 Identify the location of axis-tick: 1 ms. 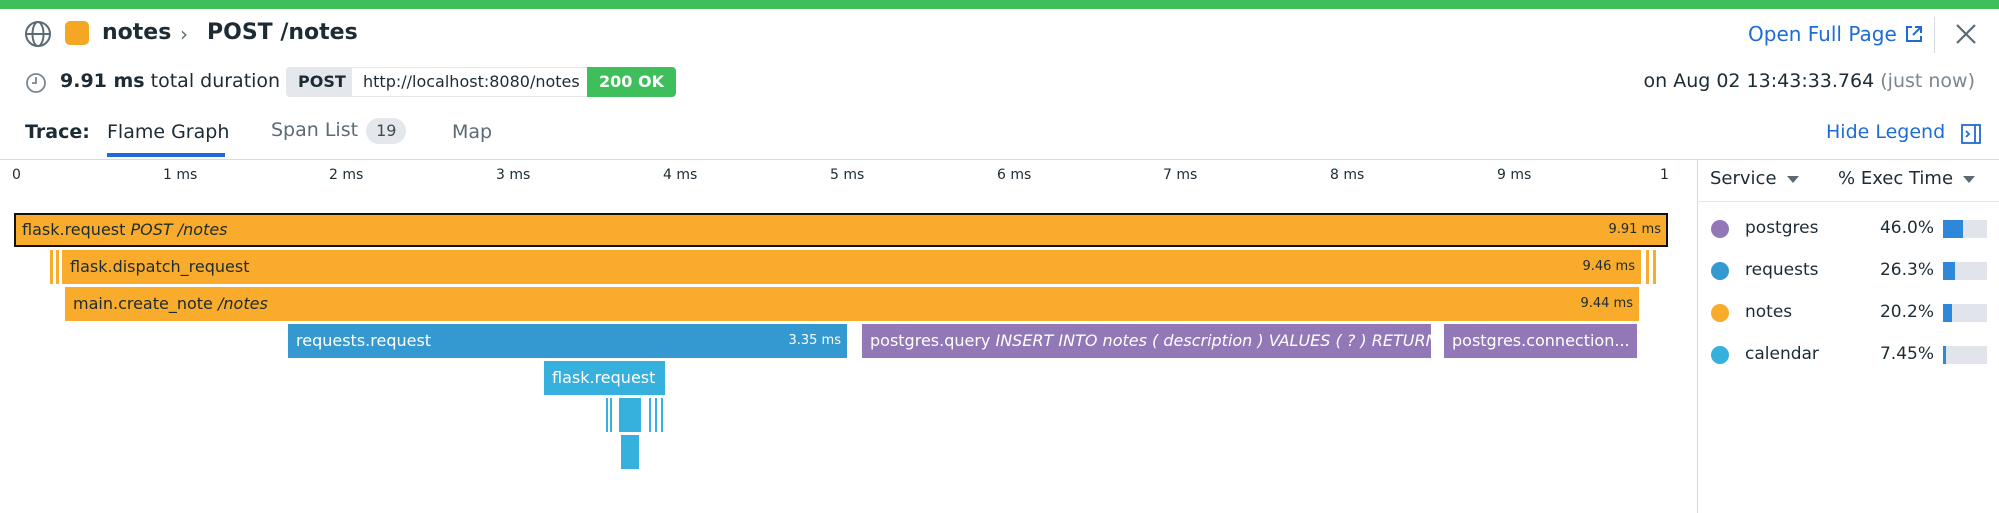
(180, 175).